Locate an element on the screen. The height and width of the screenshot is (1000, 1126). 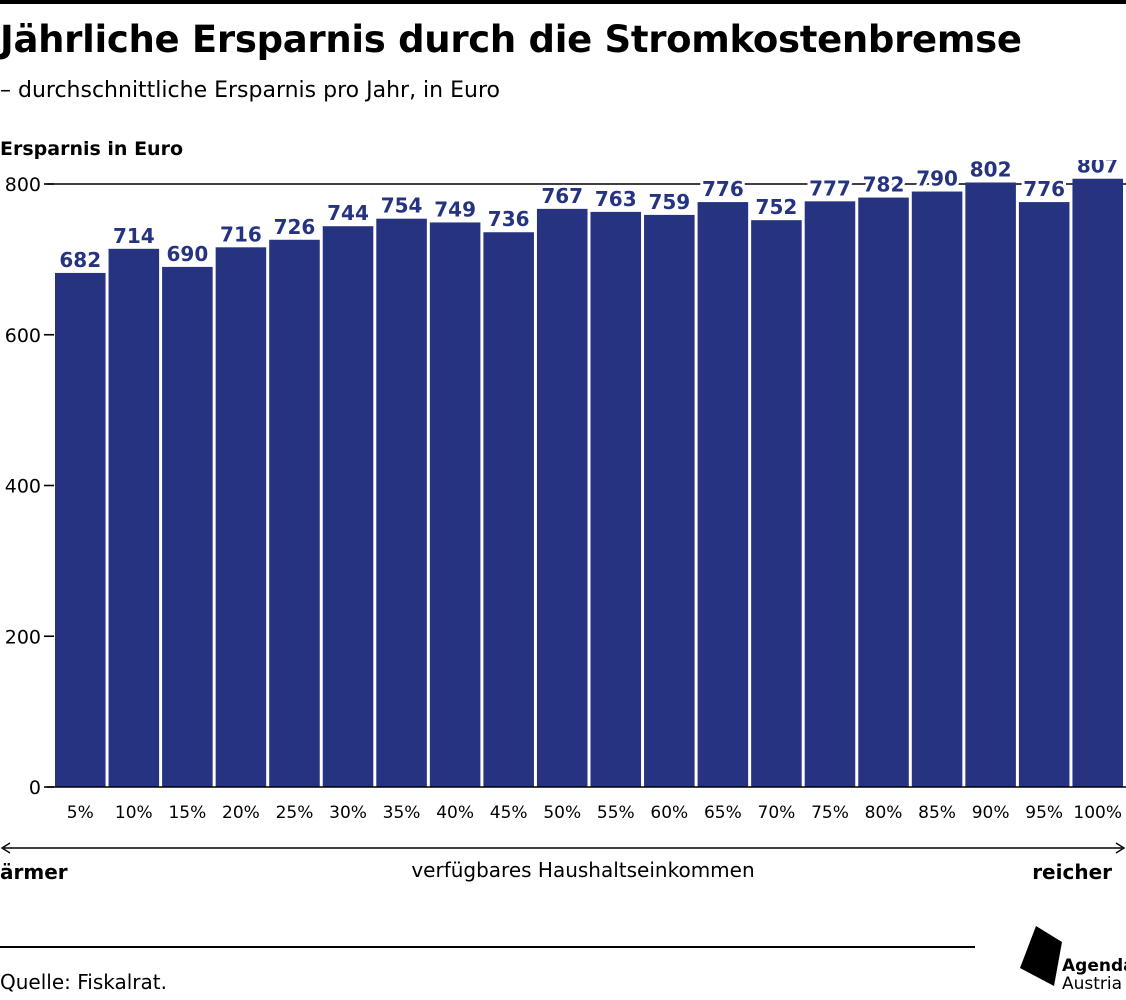
x-tick-label: 20% is located at coordinates (241, 813).